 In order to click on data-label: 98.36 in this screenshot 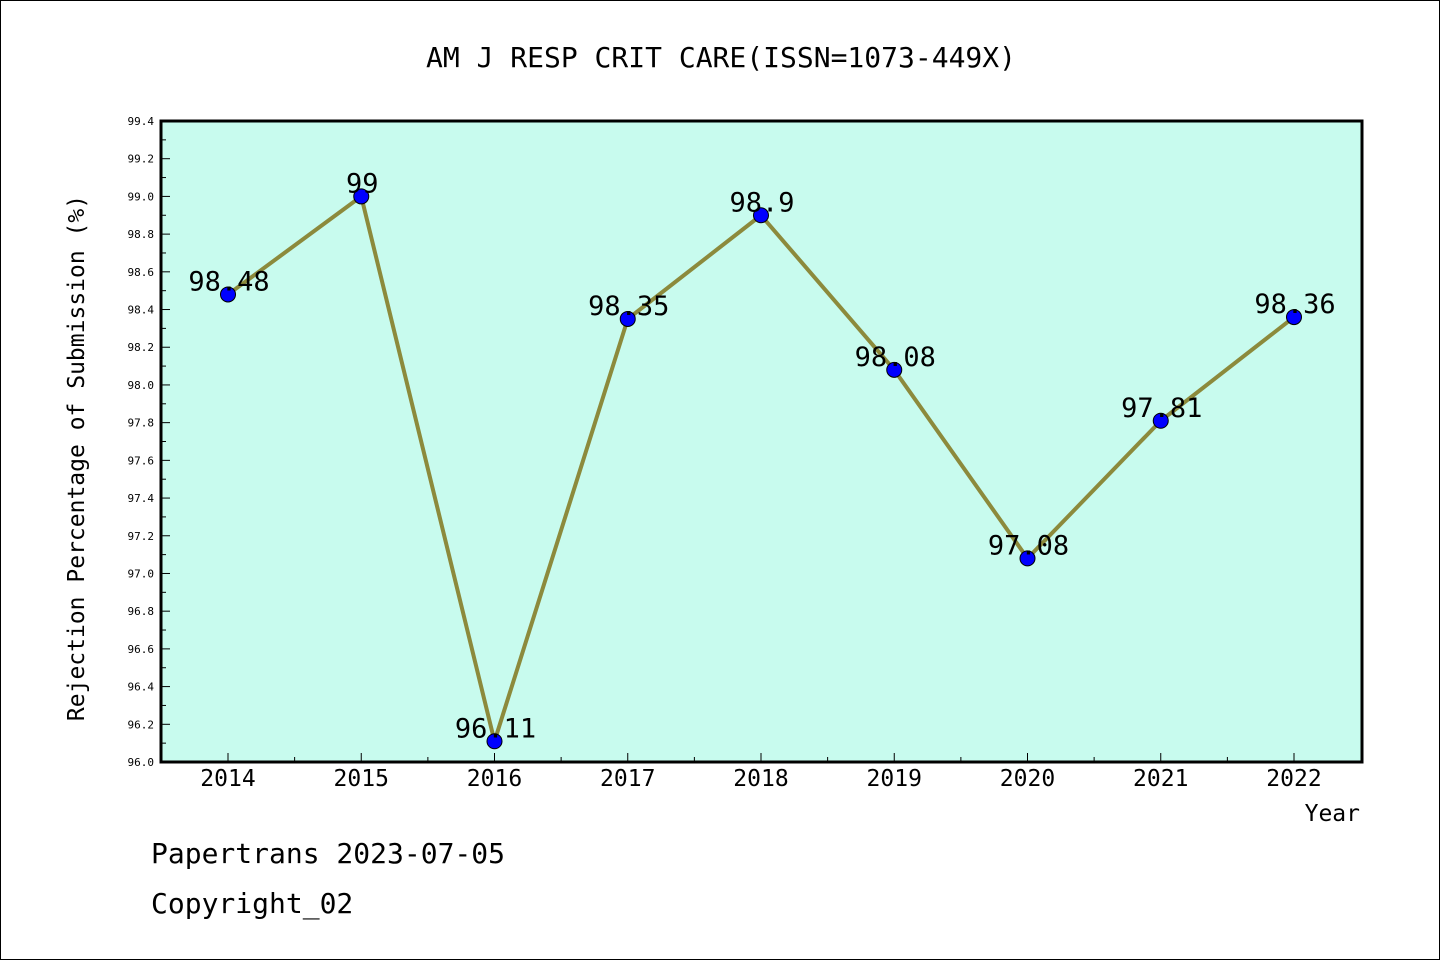, I will do `click(1294, 304)`.